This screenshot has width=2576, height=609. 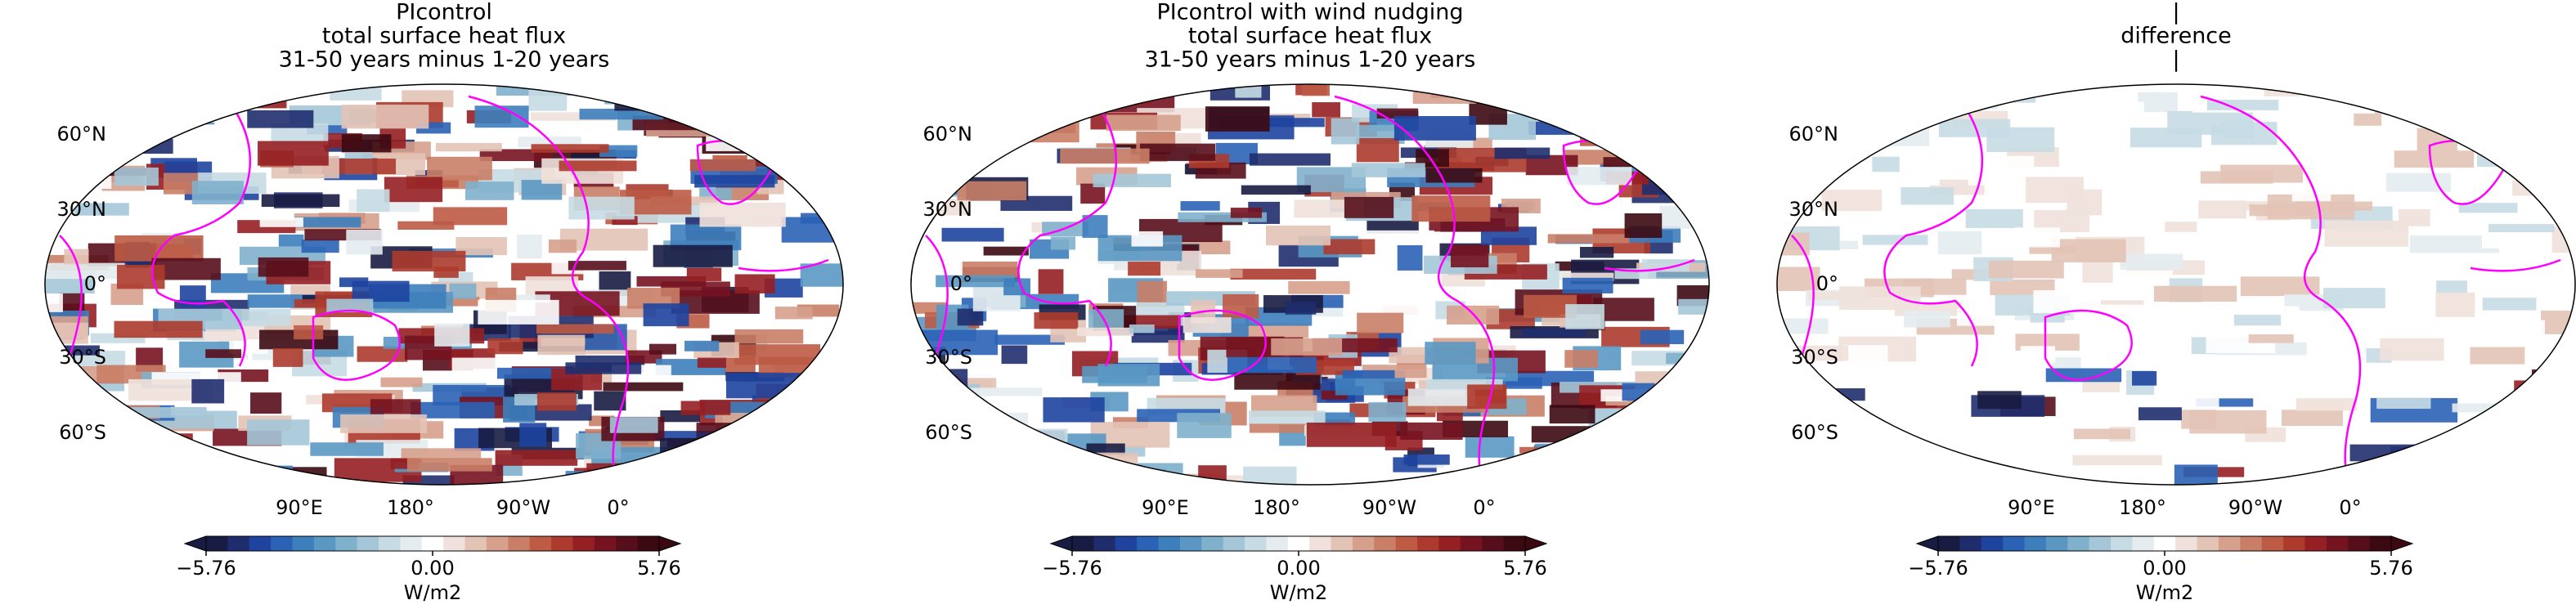 What do you see at coordinates (2175, 12) in the screenshot?
I see `panel-title: |` at bounding box center [2175, 12].